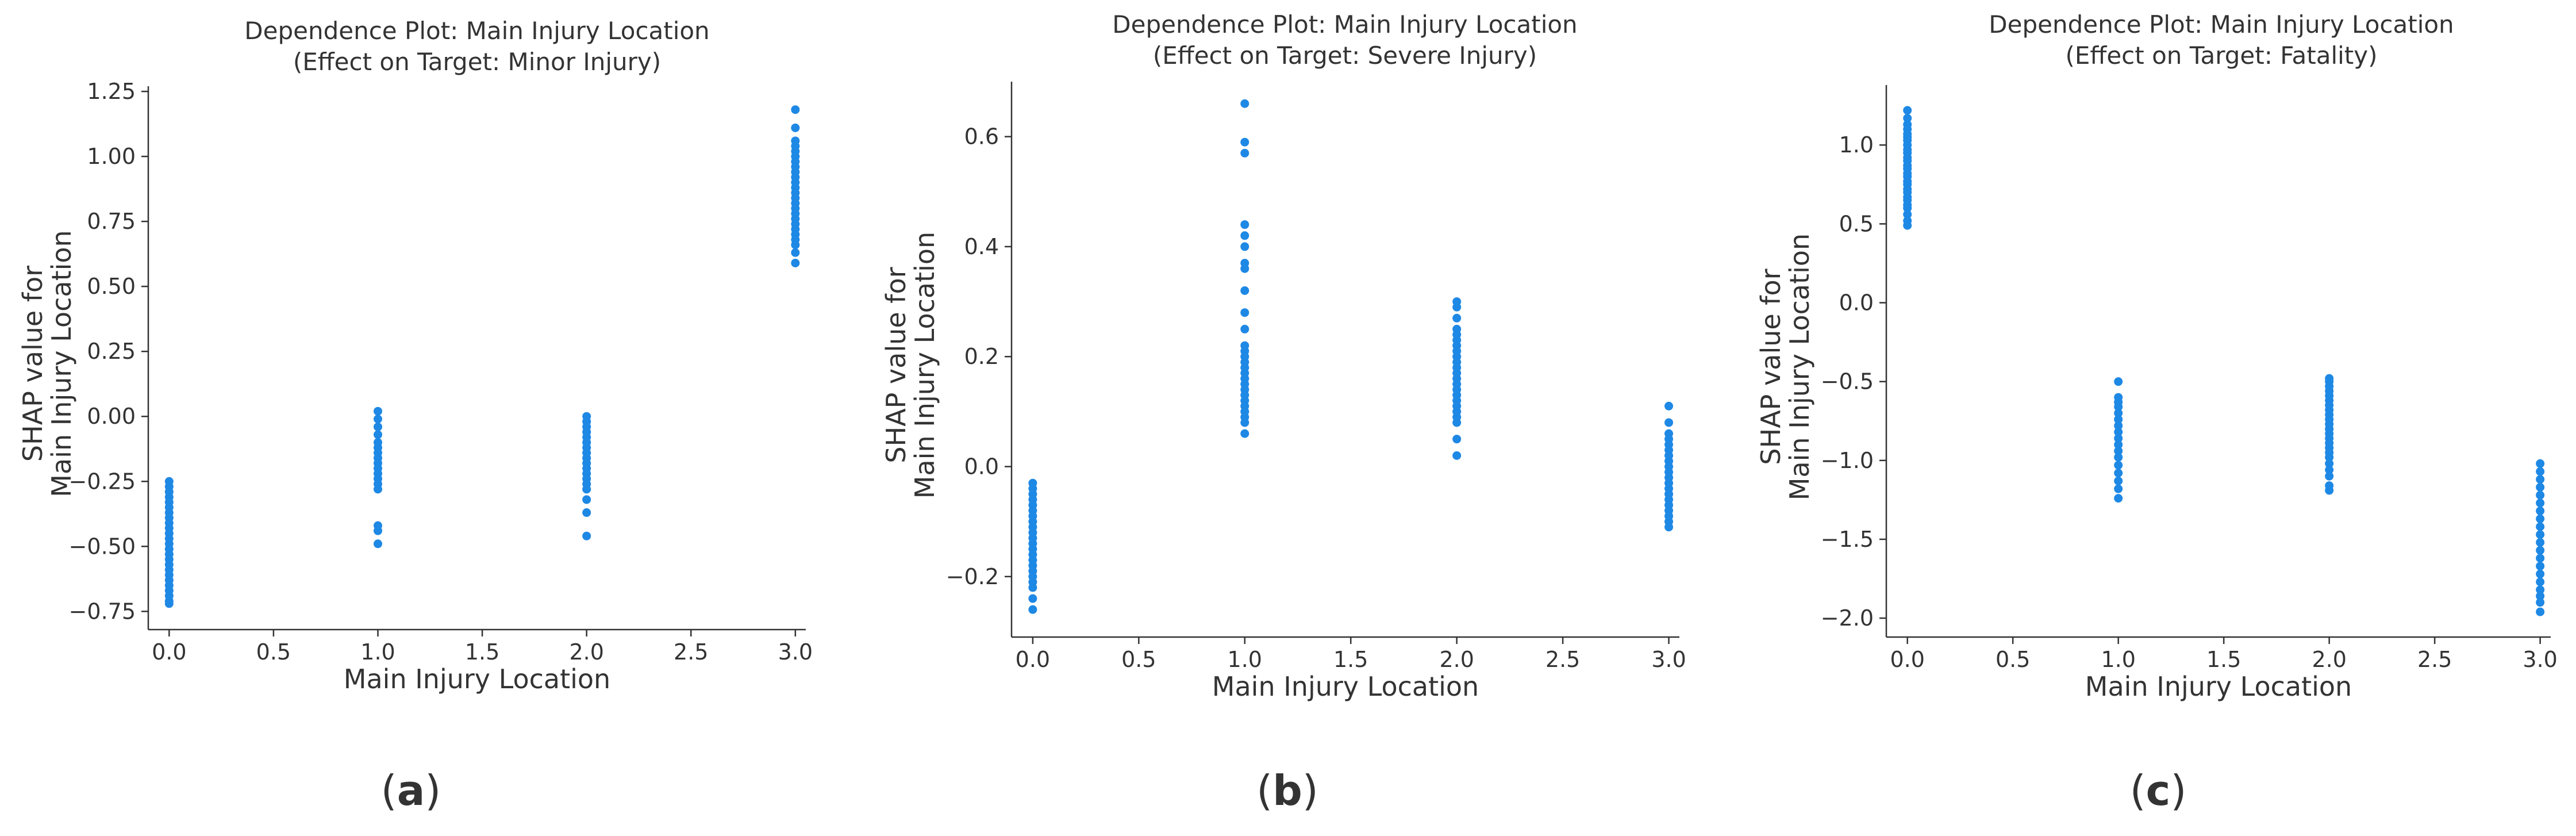  Describe the element at coordinates (111, 91) in the screenshot. I see `y-tick-label: 1.25` at that location.